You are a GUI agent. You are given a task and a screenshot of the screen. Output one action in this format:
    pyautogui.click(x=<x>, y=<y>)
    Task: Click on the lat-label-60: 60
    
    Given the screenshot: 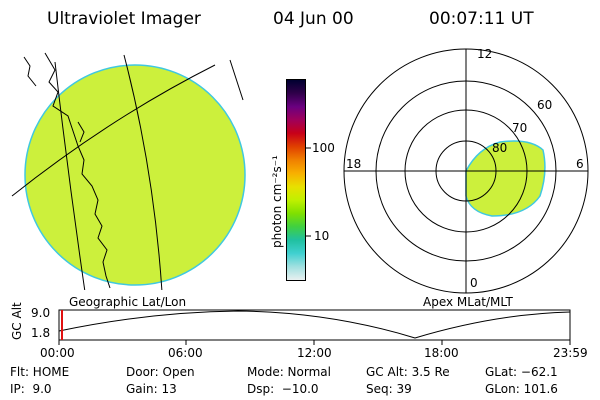 What is the action you would take?
    pyautogui.click(x=545, y=105)
    